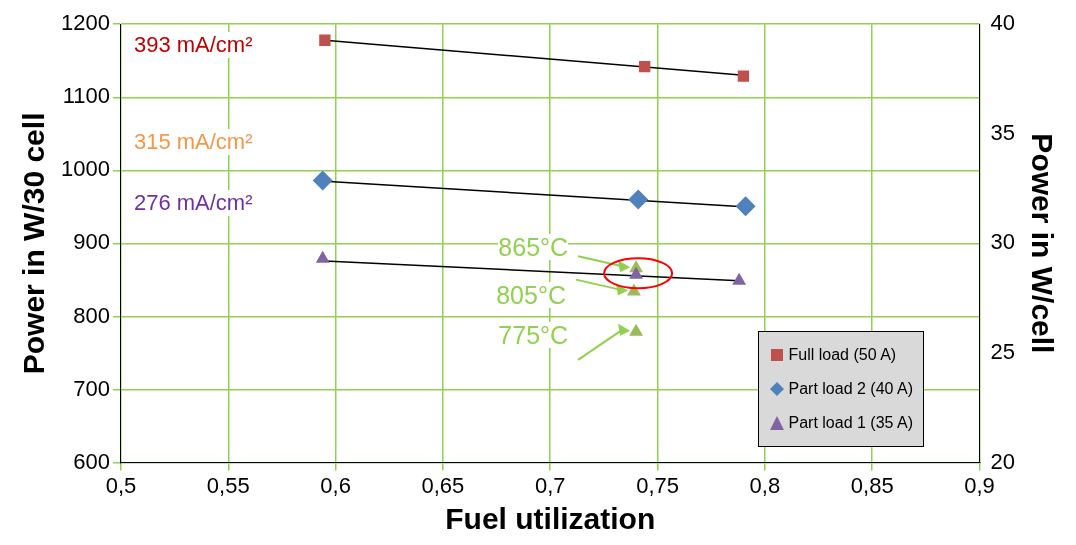  What do you see at coordinates (1003, 23) in the screenshot?
I see `y2-tick-label: 40` at bounding box center [1003, 23].